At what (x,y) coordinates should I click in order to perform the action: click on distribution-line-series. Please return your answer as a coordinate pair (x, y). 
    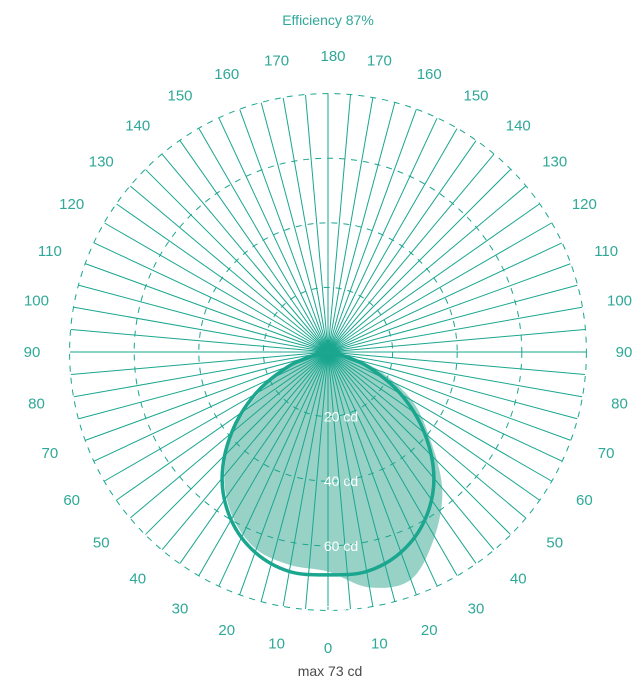
    Looking at the image, I should click on (328, 463).